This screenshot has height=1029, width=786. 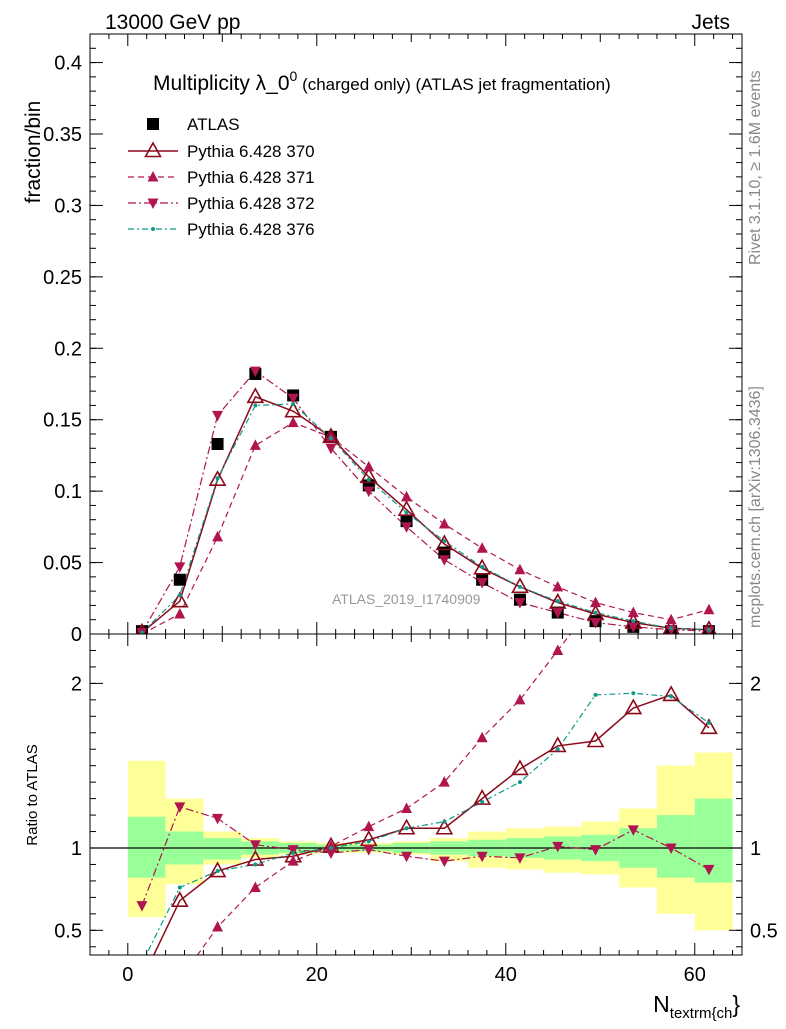 What do you see at coordinates (68, 931) in the screenshot?
I see `y-tick-label: 0.5` at bounding box center [68, 931].